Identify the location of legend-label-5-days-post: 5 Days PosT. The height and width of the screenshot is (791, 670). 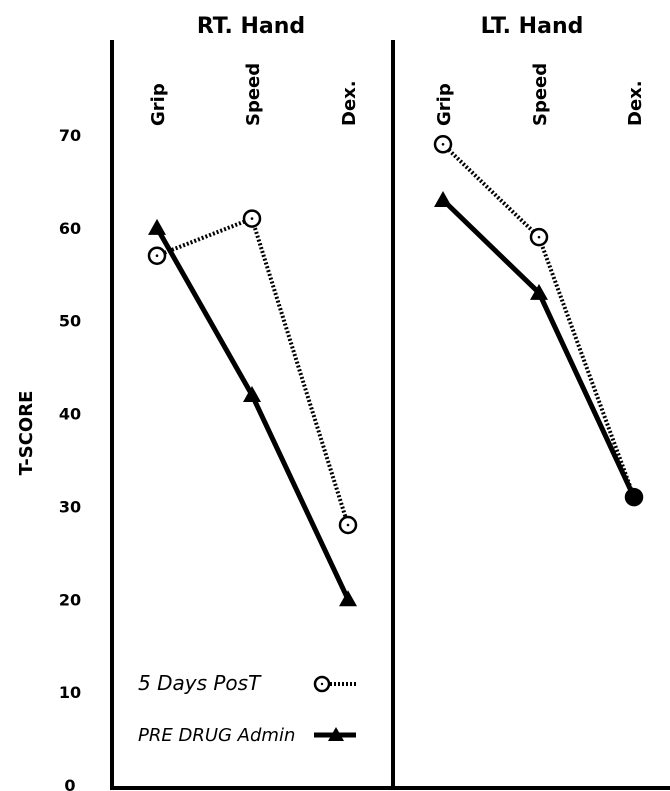
(200, 683).